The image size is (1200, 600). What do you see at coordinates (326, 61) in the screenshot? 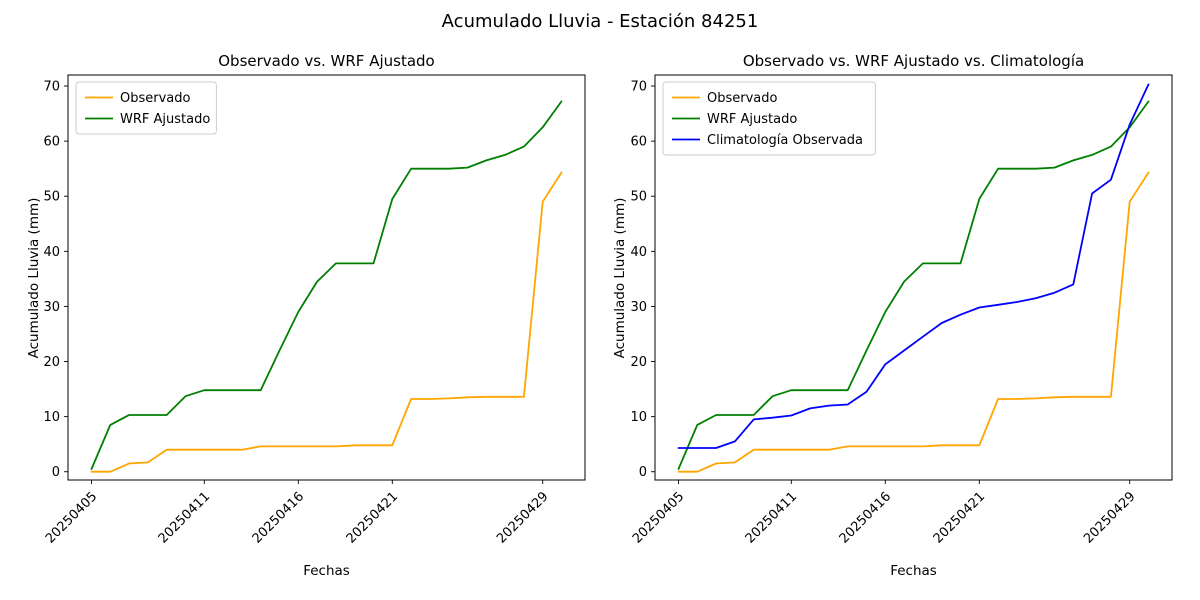
I see `left-subplot-title: Observado vs. WRF Ajustado` at bounding box center [326, 61].